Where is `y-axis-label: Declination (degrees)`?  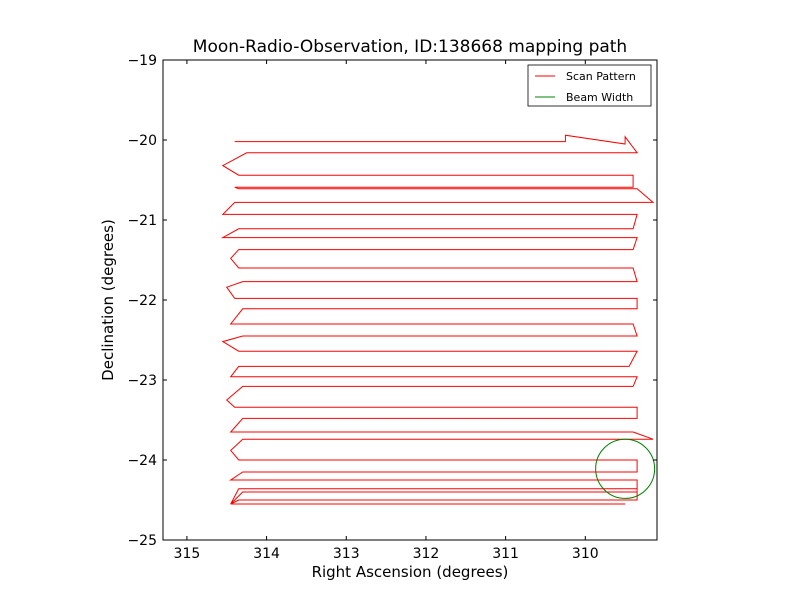 y-axis-label: Declination (degrees) is located at coordinates (108, 300).